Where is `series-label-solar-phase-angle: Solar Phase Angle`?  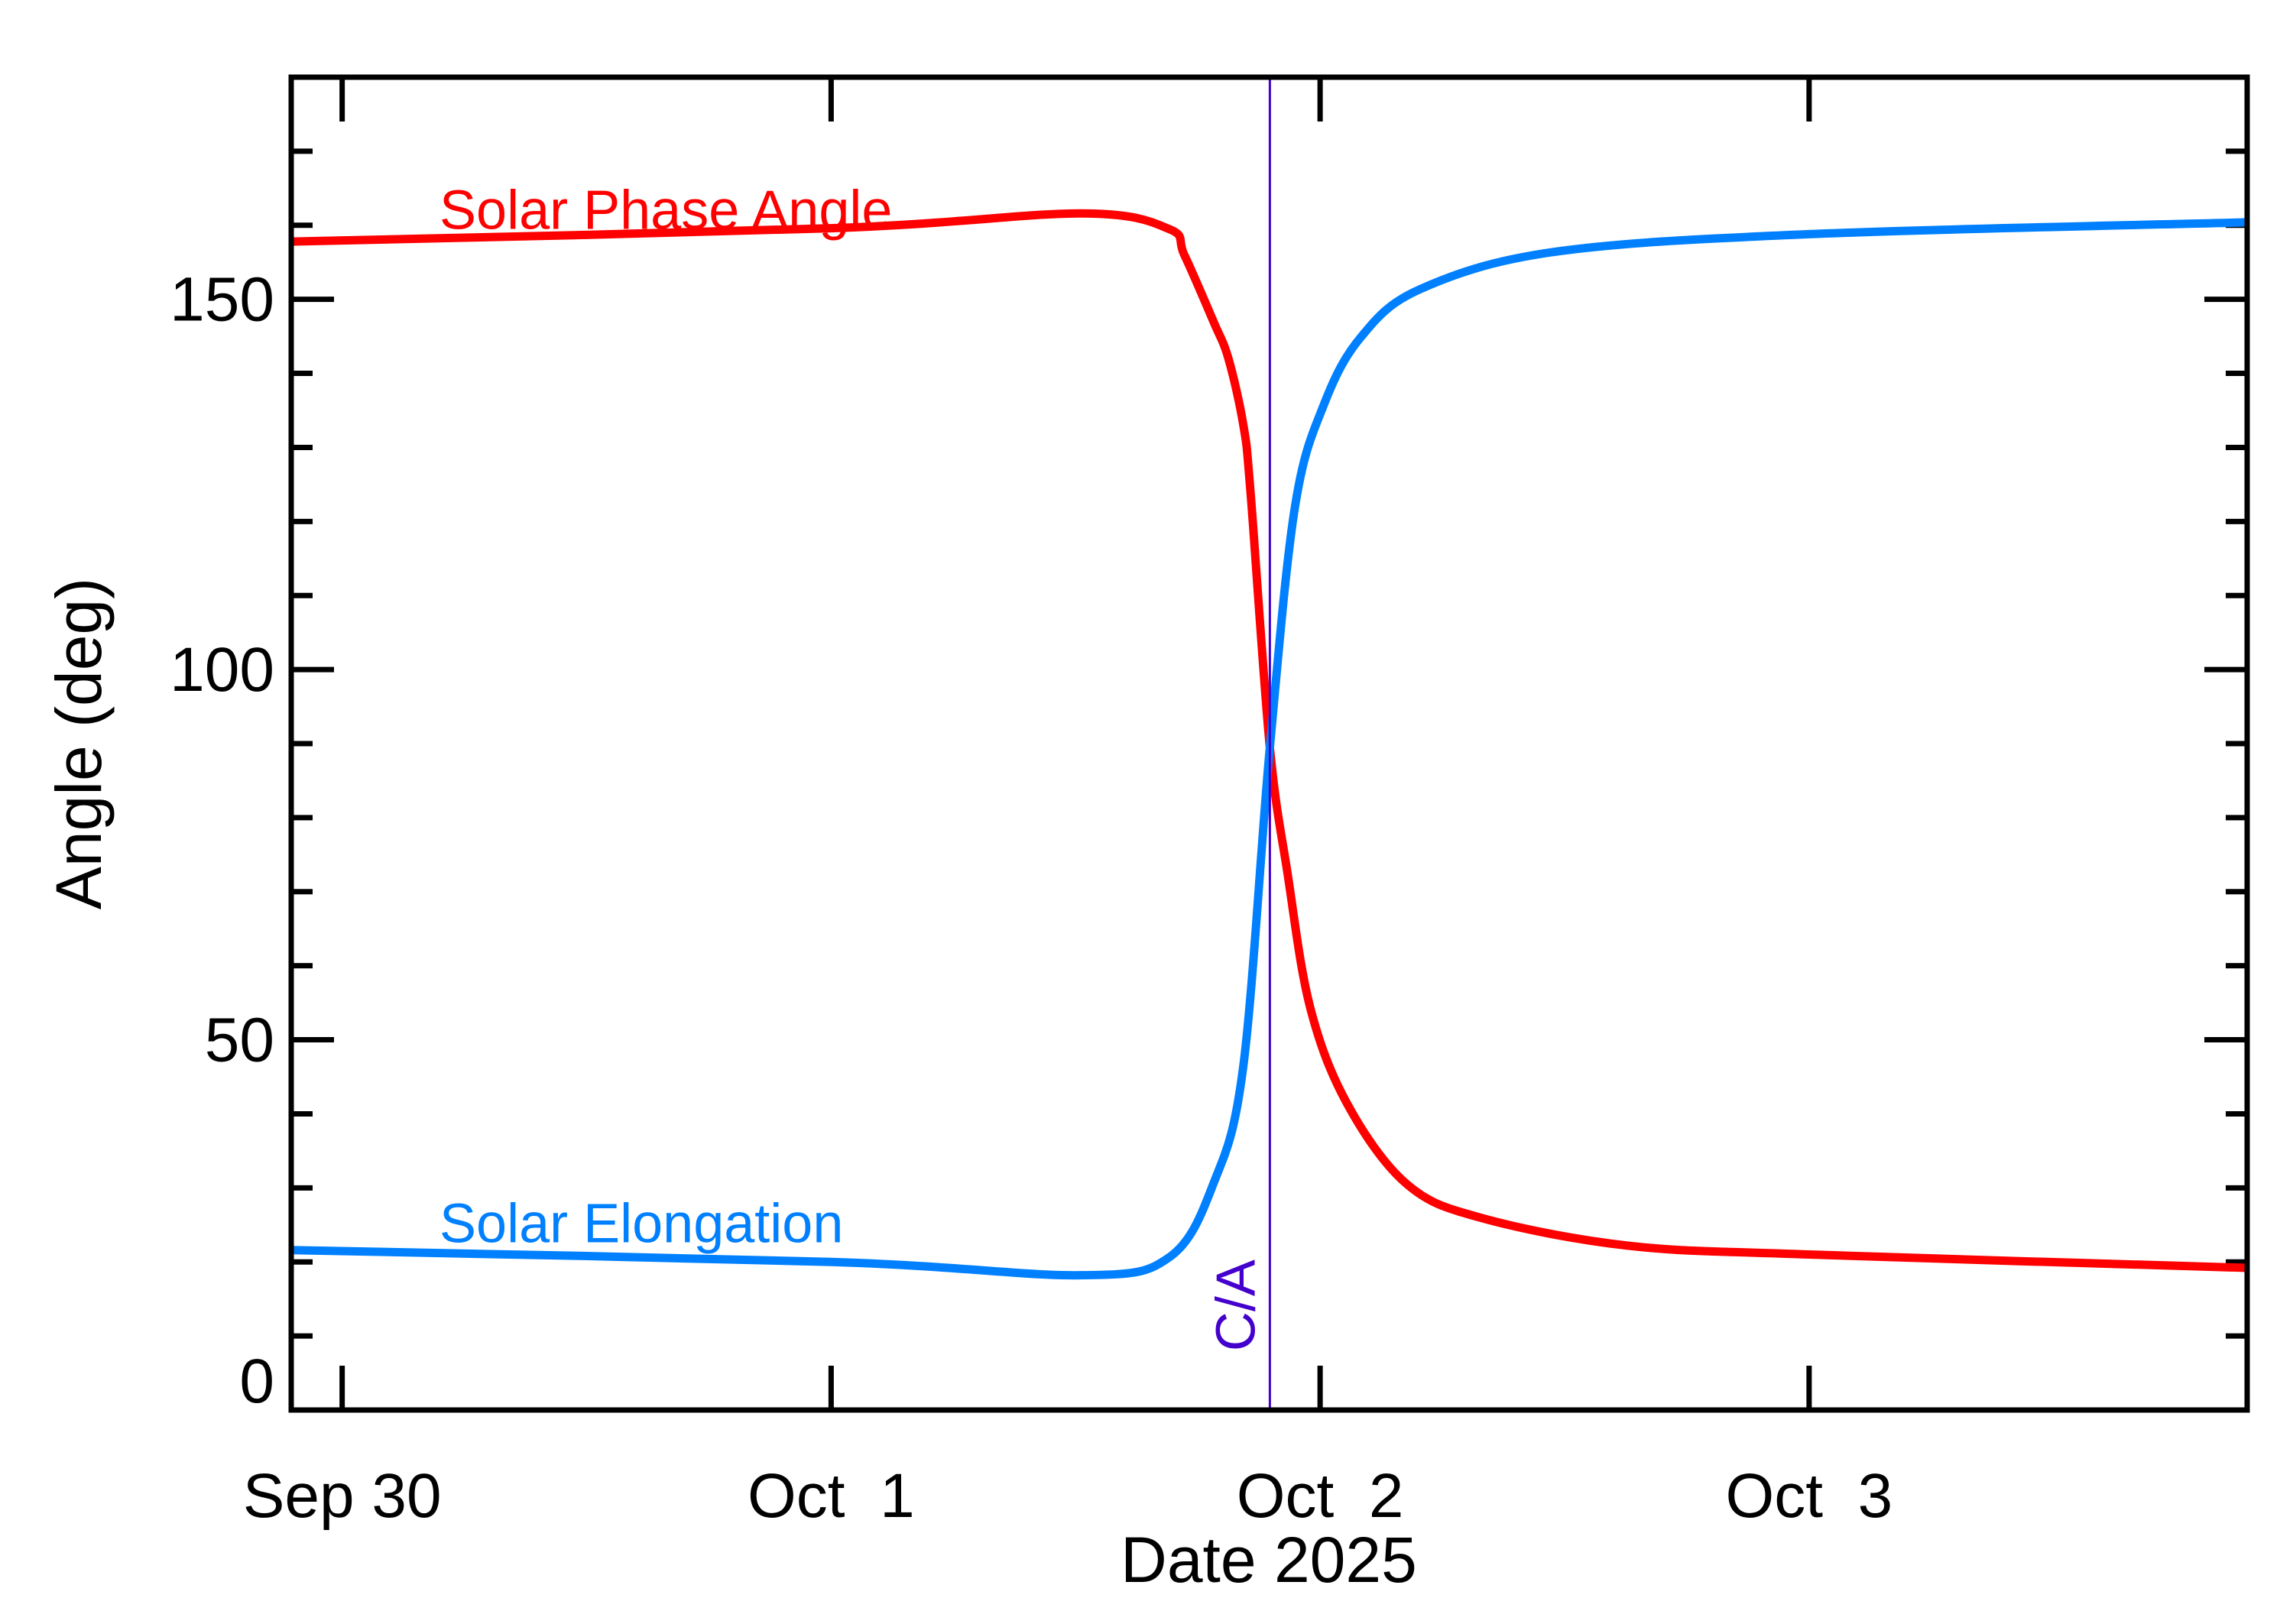 series-label-solar-phase-angle: Solar Phase Angle is located at coordinates (665, 210).